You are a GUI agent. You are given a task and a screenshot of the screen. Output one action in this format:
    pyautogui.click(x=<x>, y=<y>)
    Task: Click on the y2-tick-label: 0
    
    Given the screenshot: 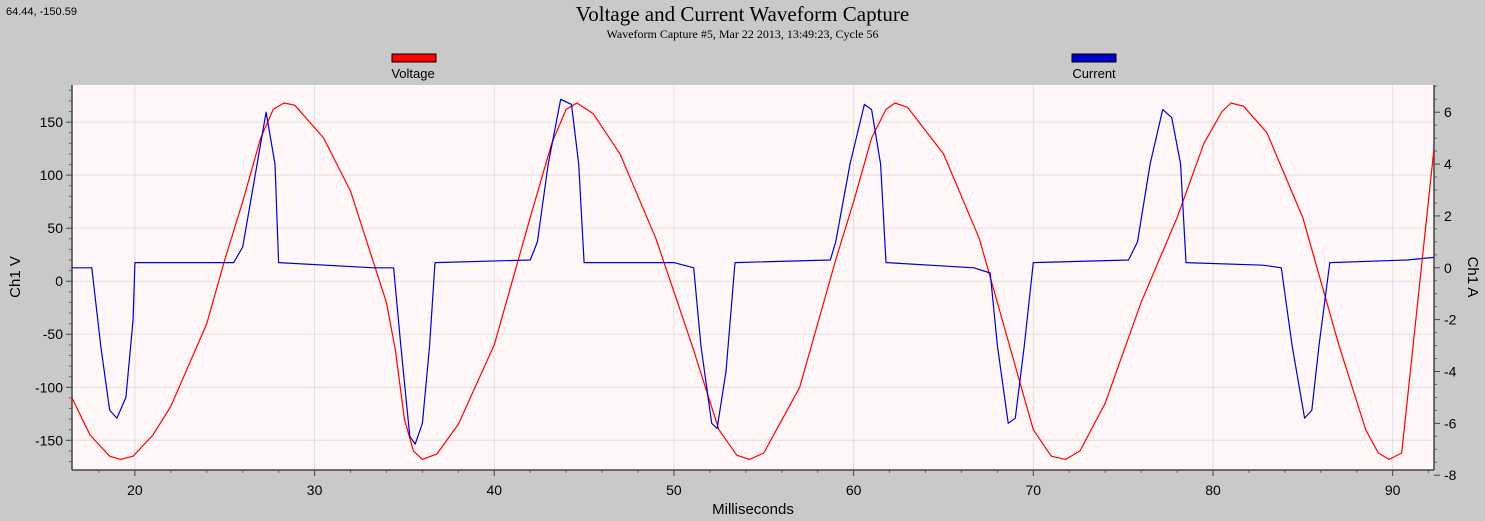 What is the action you would take?
    pyautogui.click(x=1448, y=268)
    